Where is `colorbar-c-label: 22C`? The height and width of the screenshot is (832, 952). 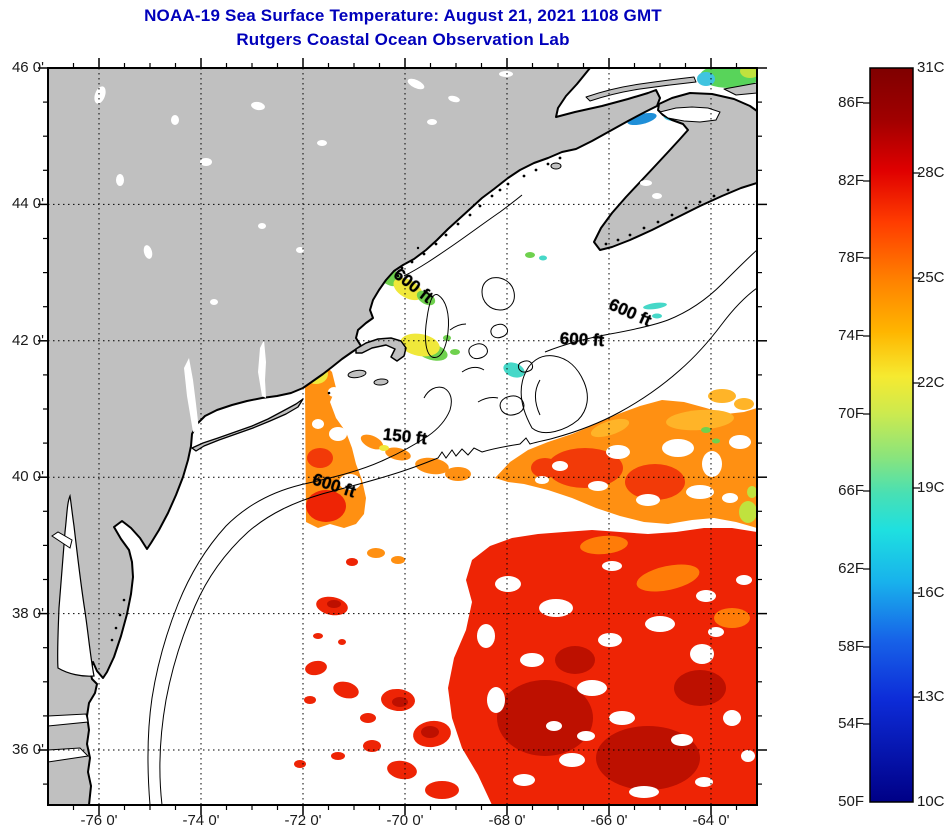 colorbar-c-label: 22C is located at coordinates (931, 382).